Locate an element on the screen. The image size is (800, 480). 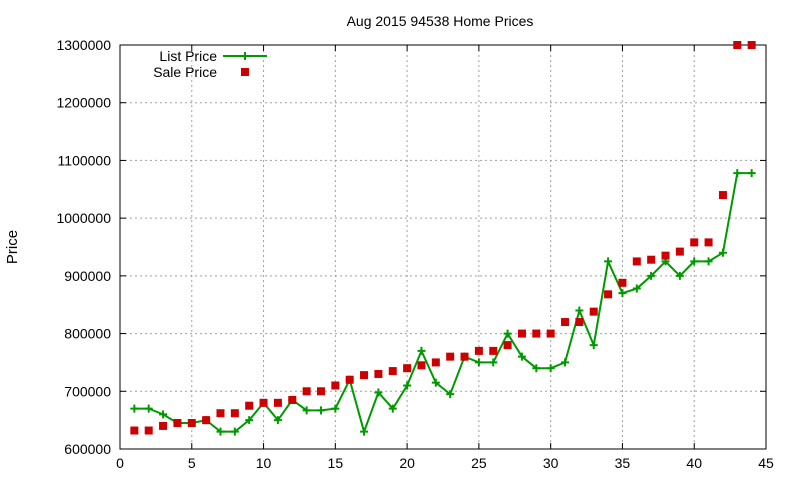
y-tick-label: 1000000 is located at coordinates (83, 218).